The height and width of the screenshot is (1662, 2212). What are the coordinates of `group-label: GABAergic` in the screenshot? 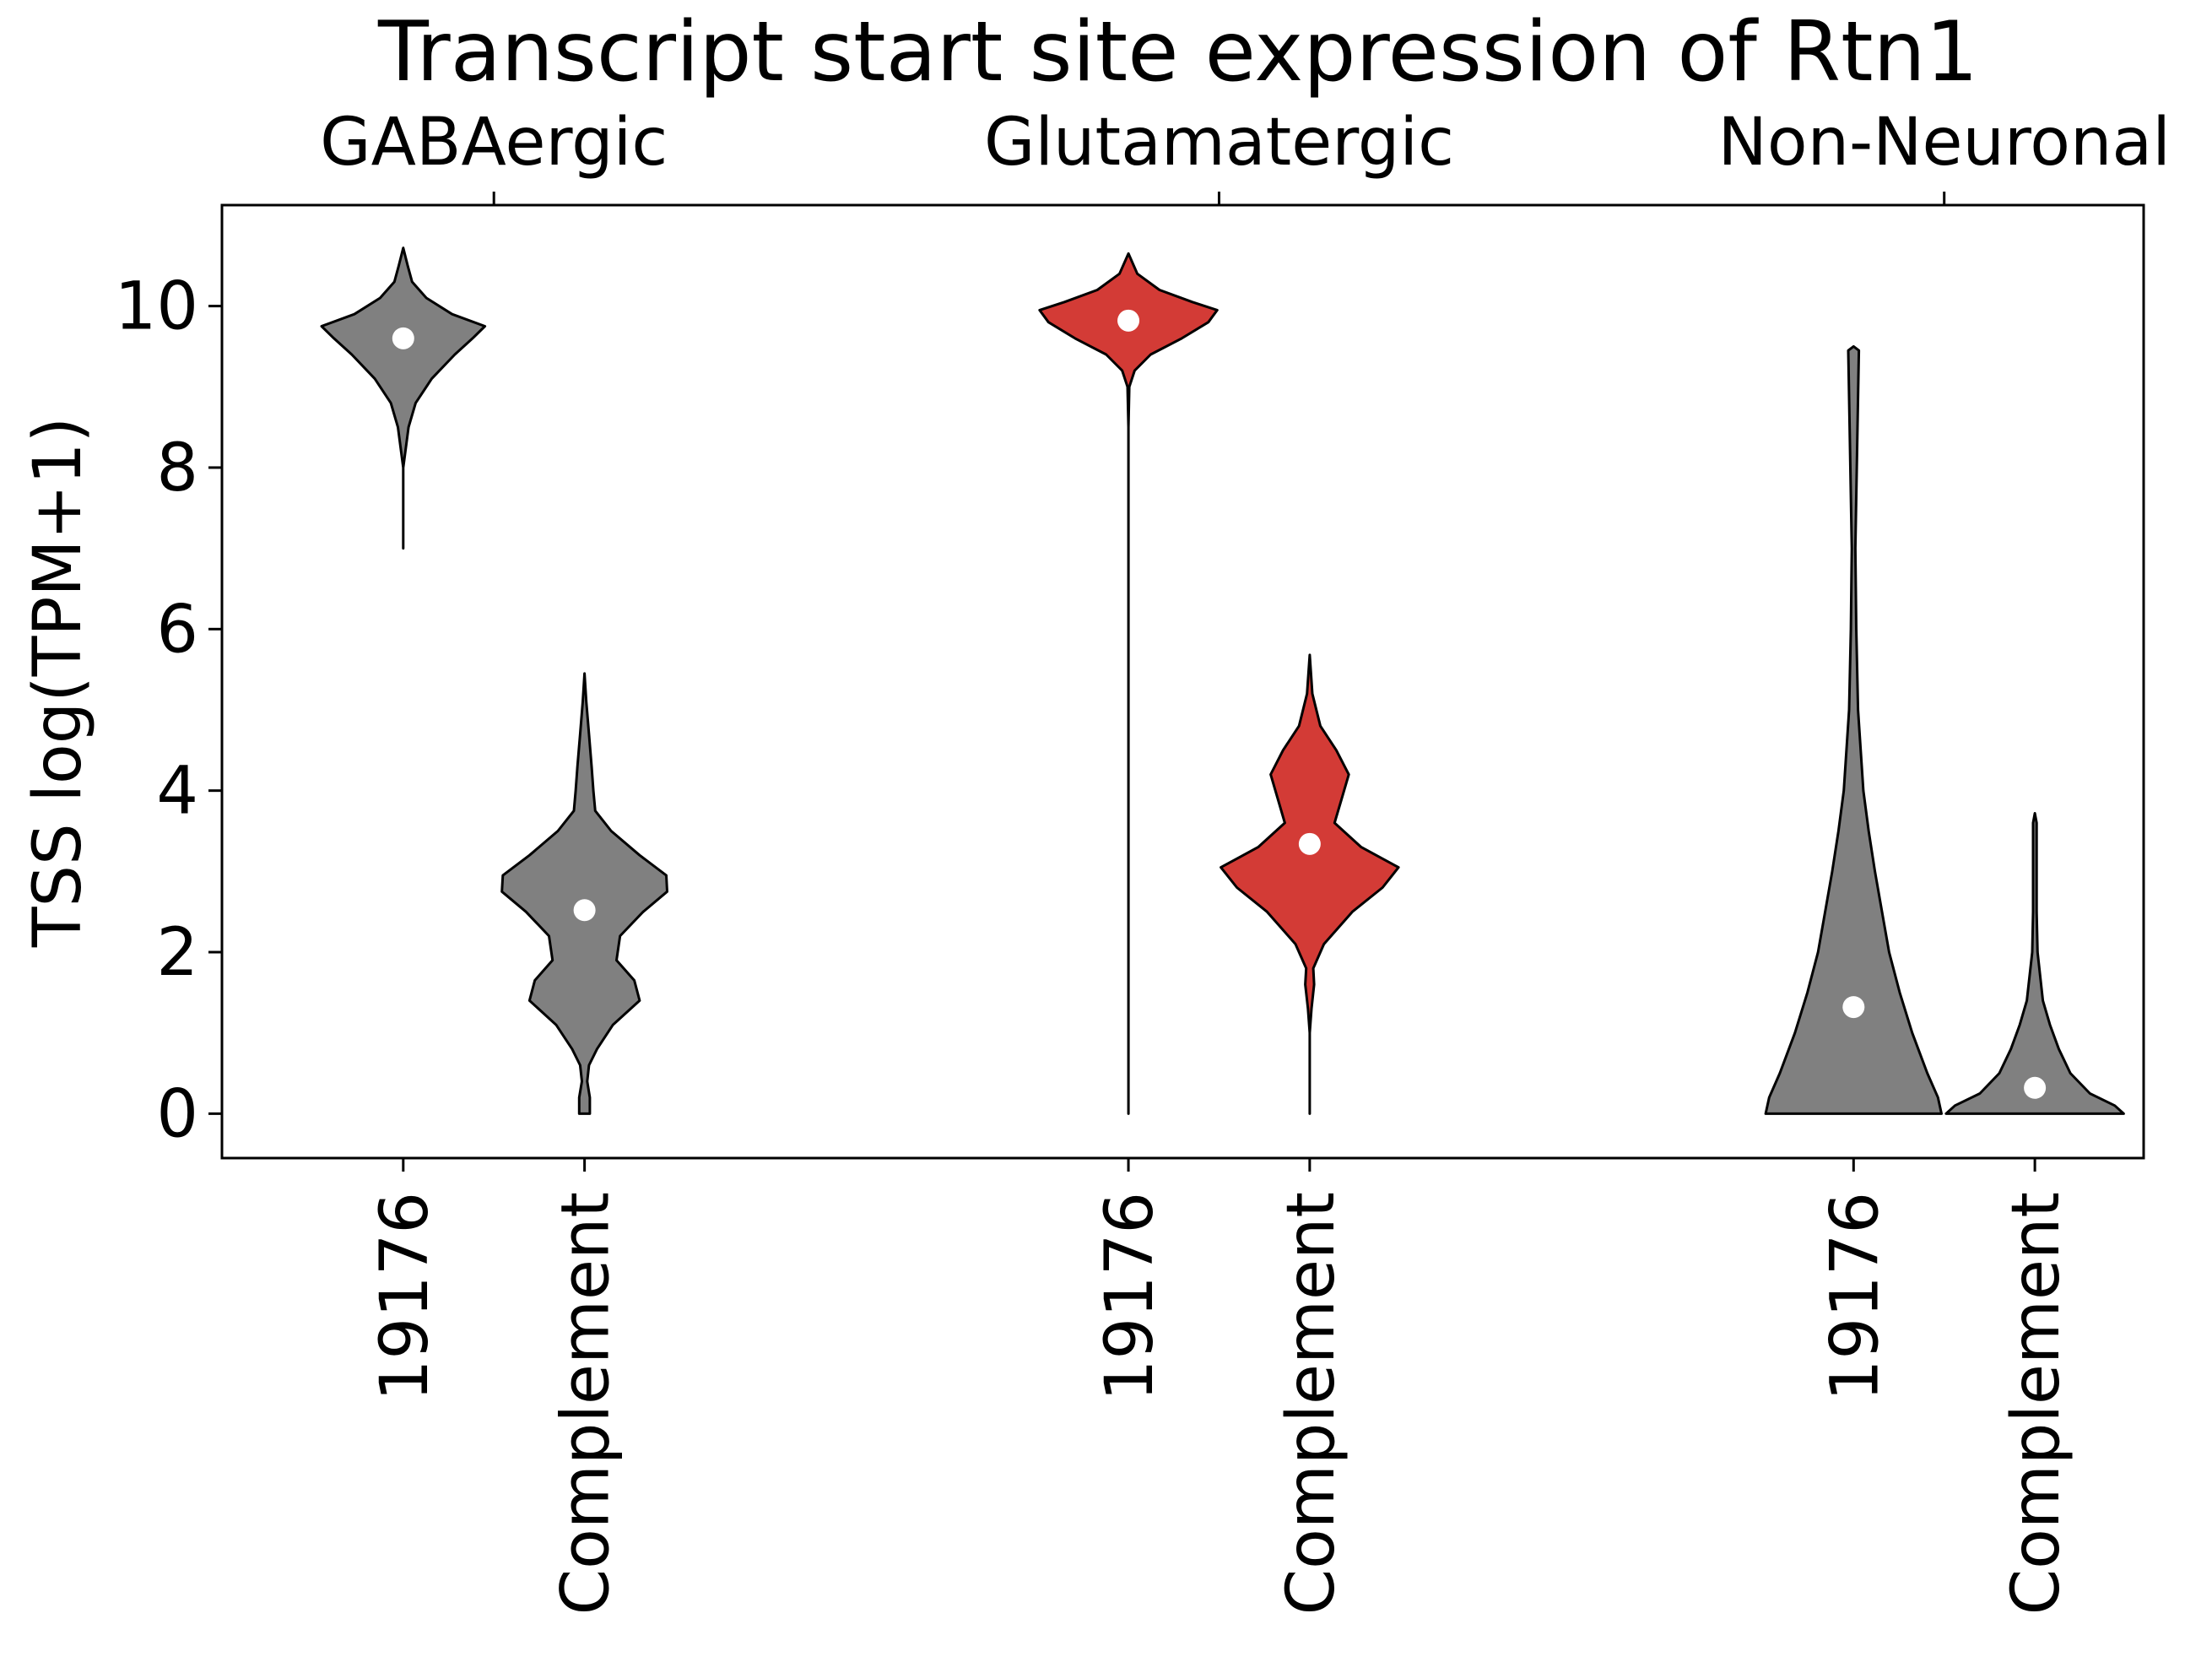 It's located at (494, 143).